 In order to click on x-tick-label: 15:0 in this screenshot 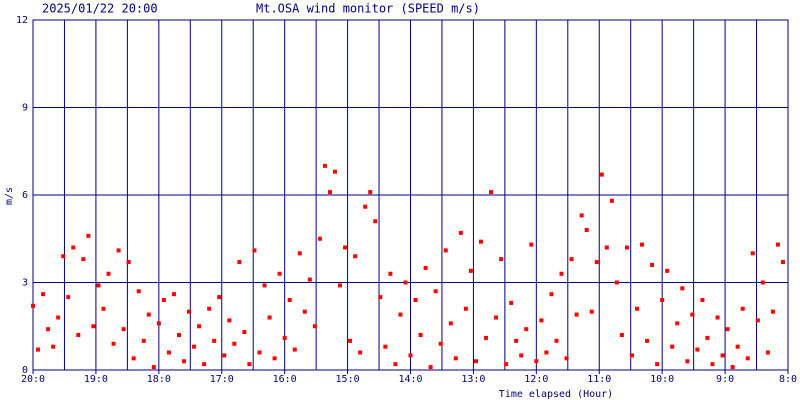, I will do `click(348, 379)`.